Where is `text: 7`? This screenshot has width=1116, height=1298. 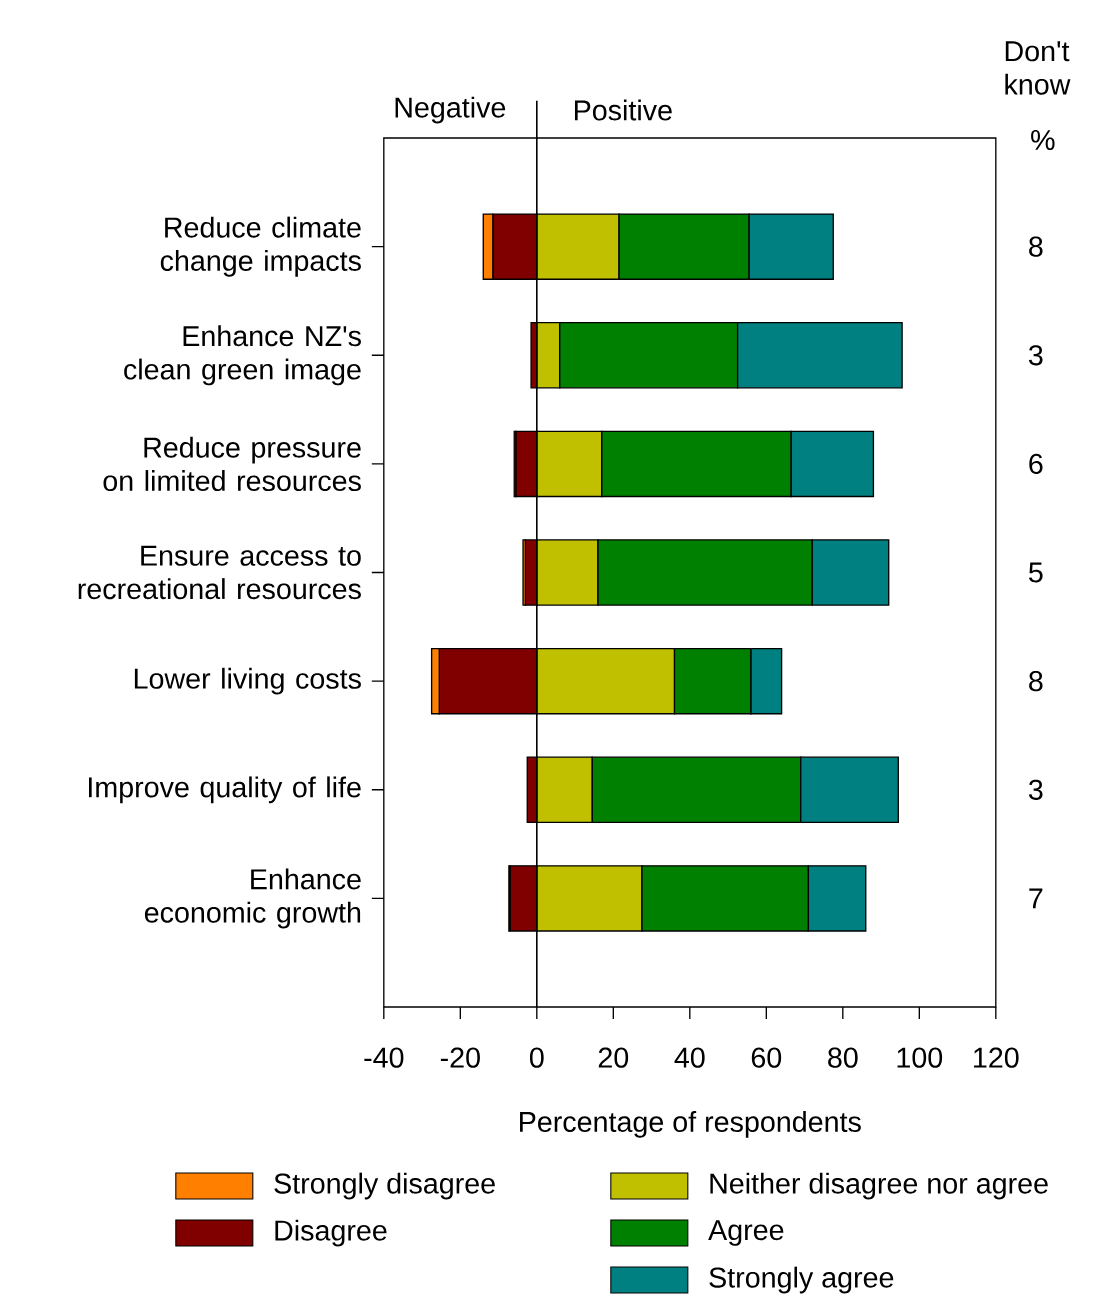
text: 7 is located at coordinates (1036, 898).